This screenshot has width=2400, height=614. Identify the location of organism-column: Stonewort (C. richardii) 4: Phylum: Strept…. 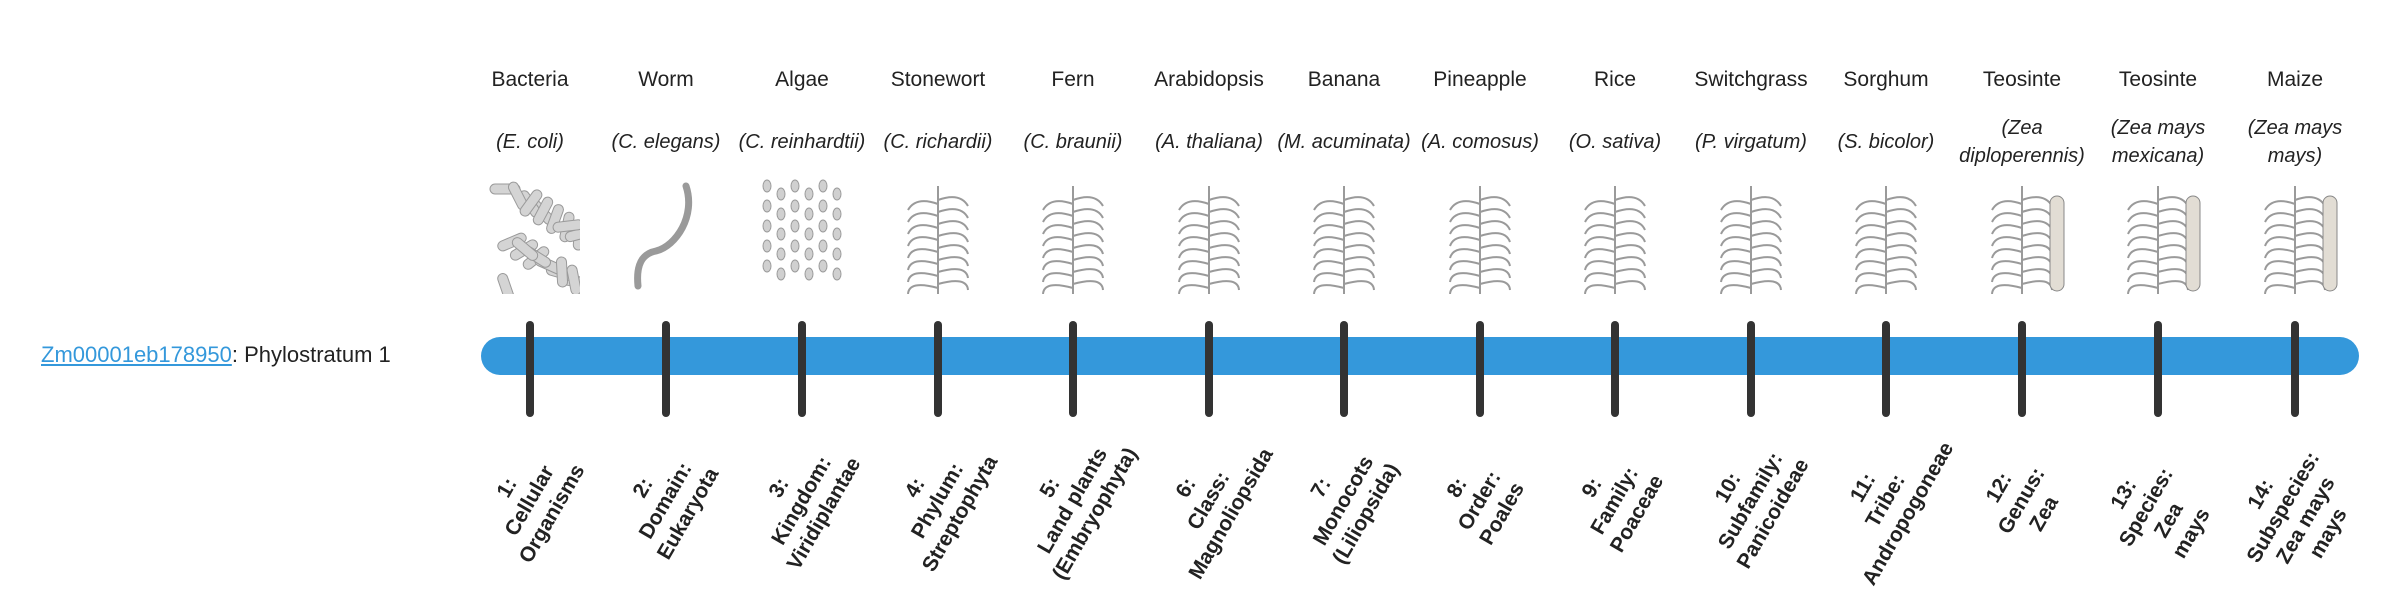
(938, 290).